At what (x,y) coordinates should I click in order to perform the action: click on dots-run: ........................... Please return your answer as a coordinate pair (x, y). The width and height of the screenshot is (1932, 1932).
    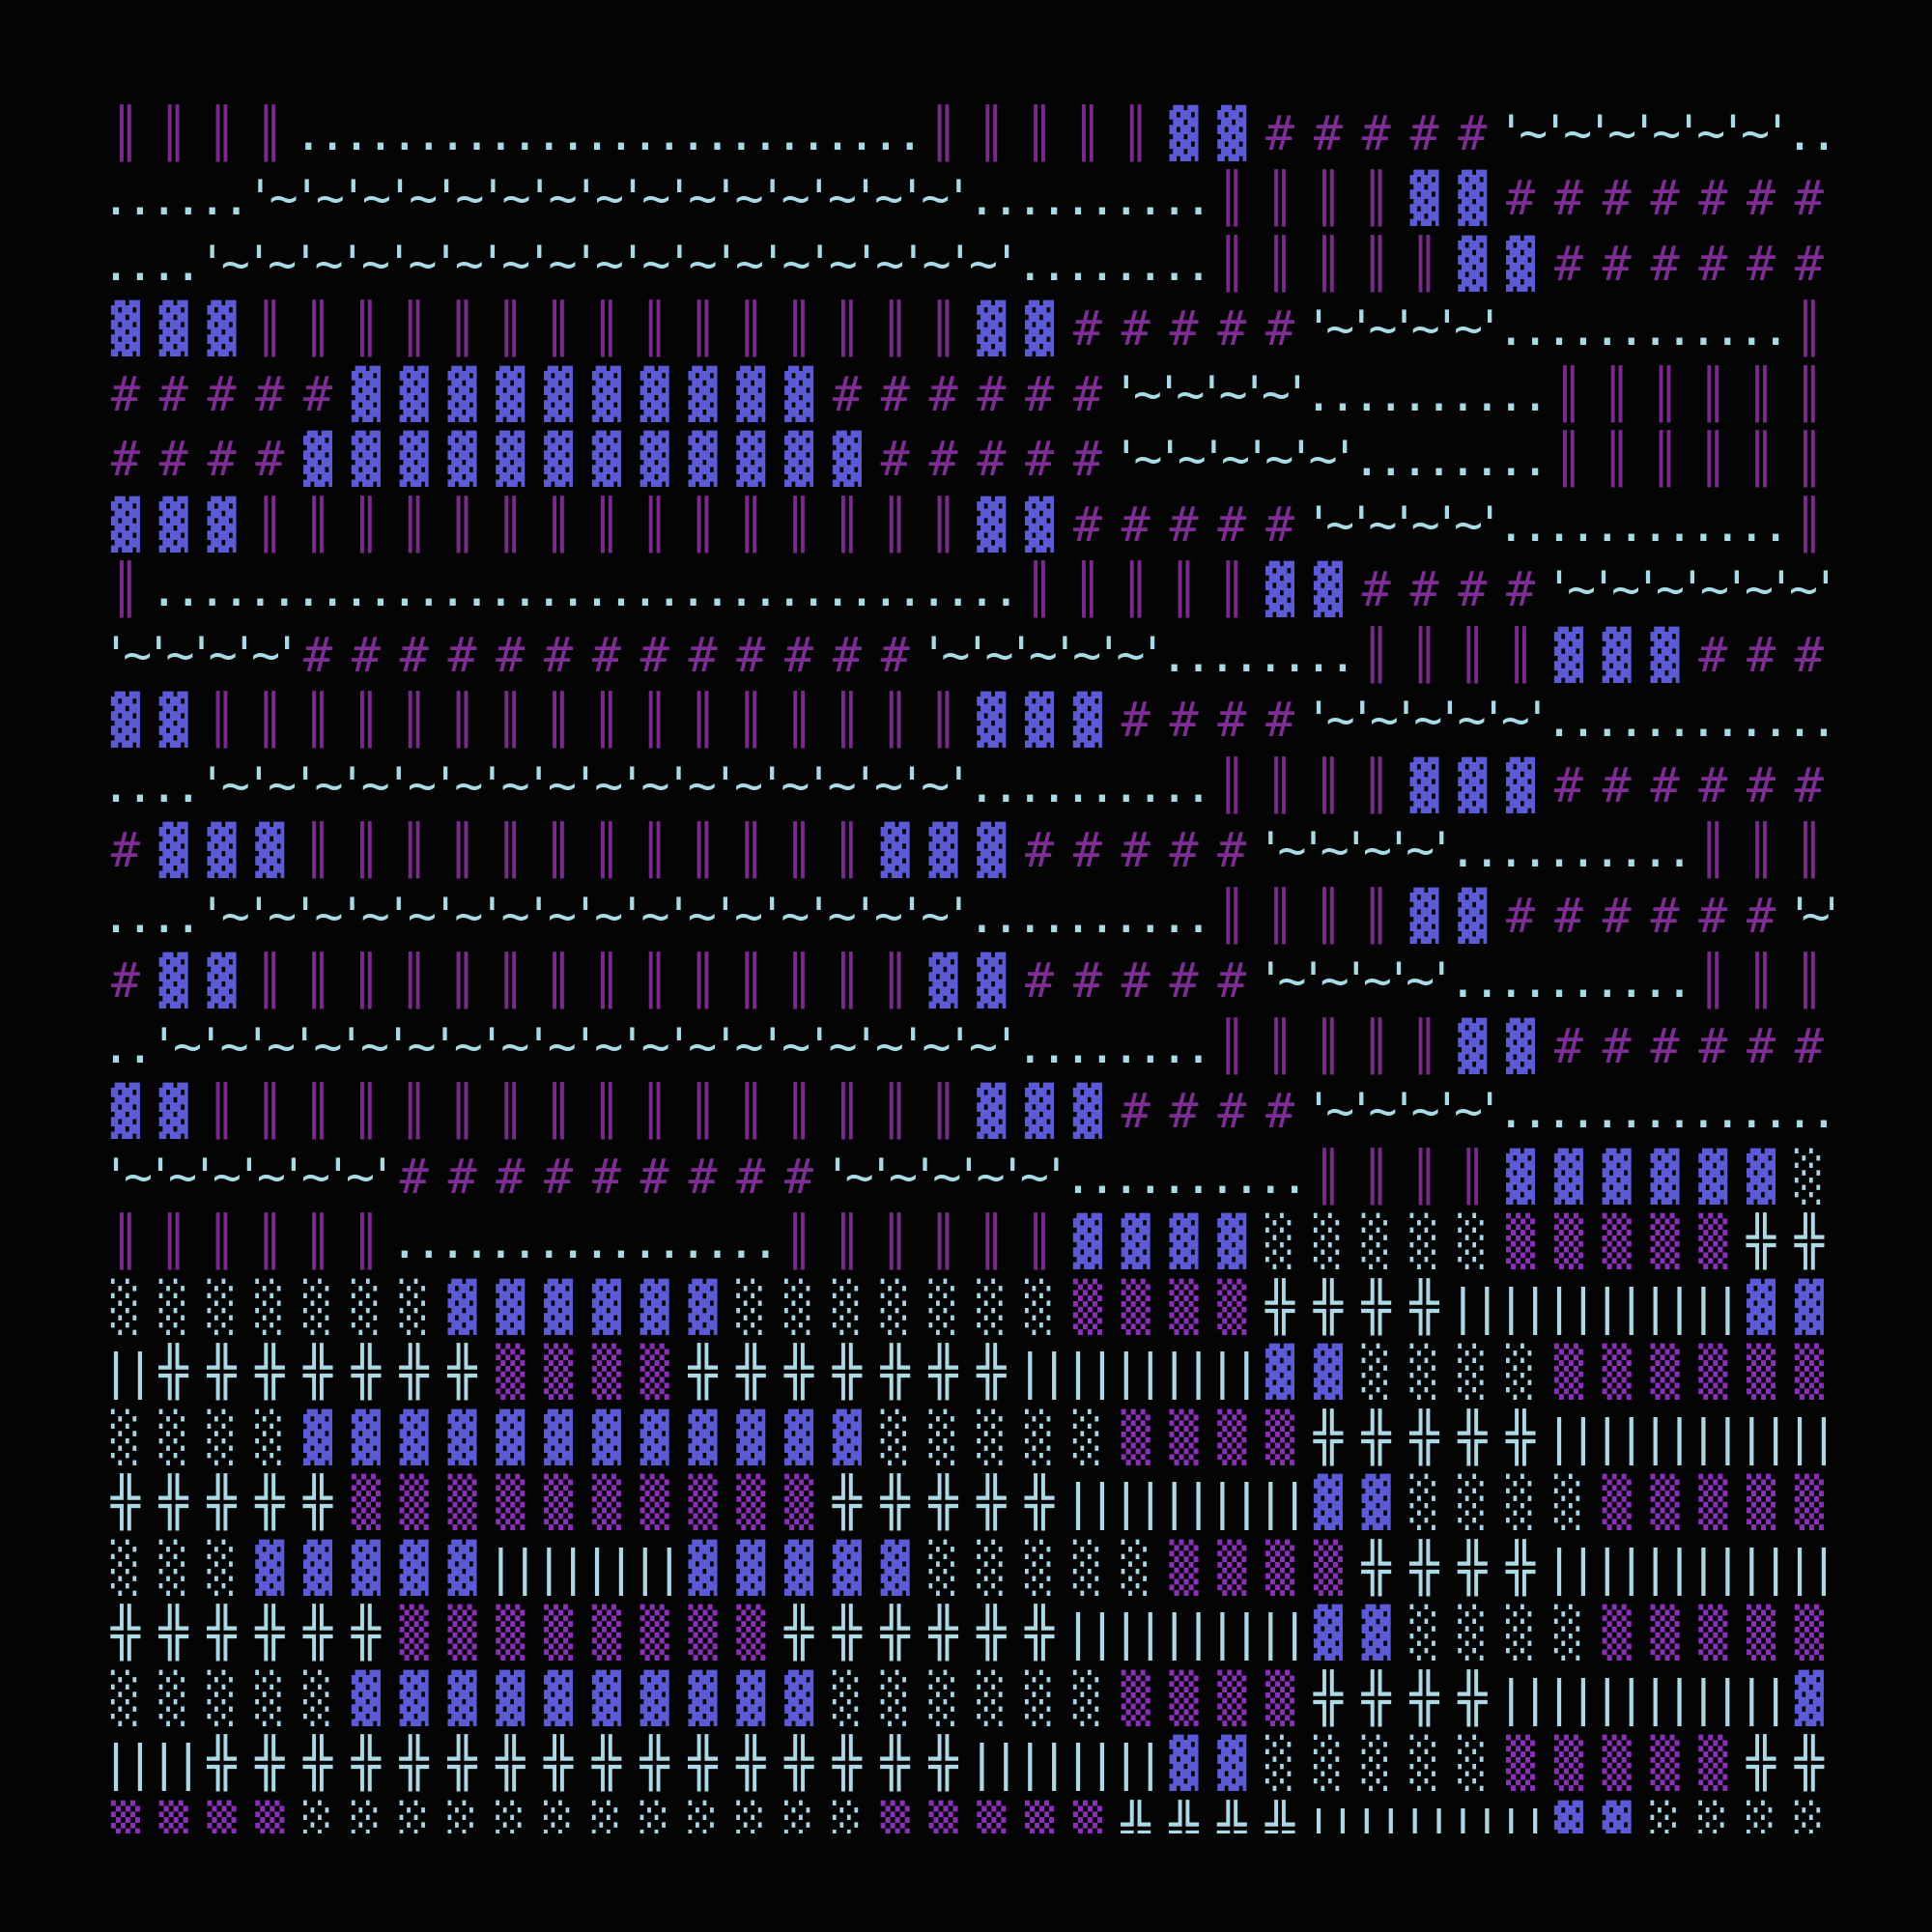
    Looking at the image, I should click on (609, 132).